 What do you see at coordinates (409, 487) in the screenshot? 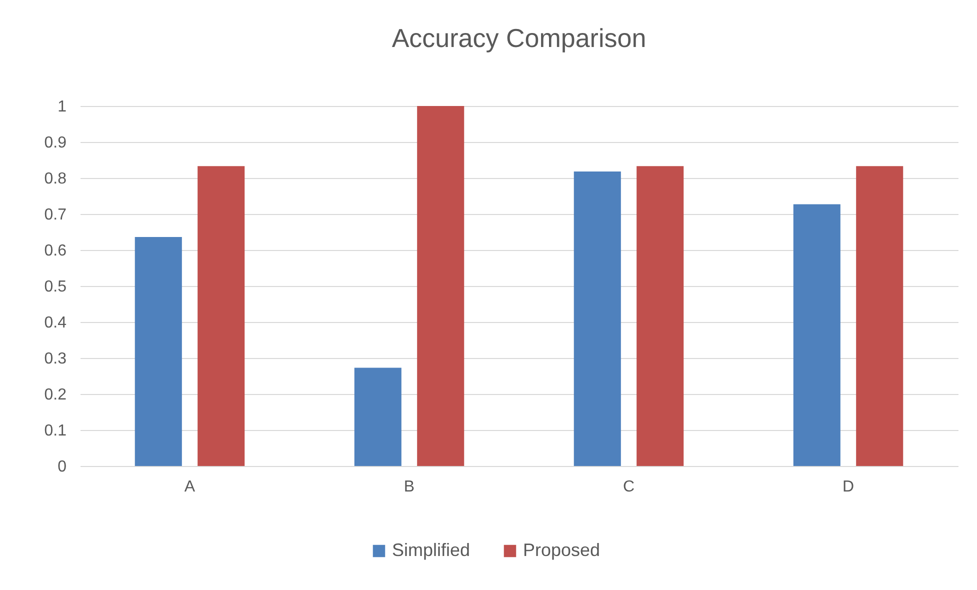
I see `x-tick-label: B` at bounding box center [409, 487].